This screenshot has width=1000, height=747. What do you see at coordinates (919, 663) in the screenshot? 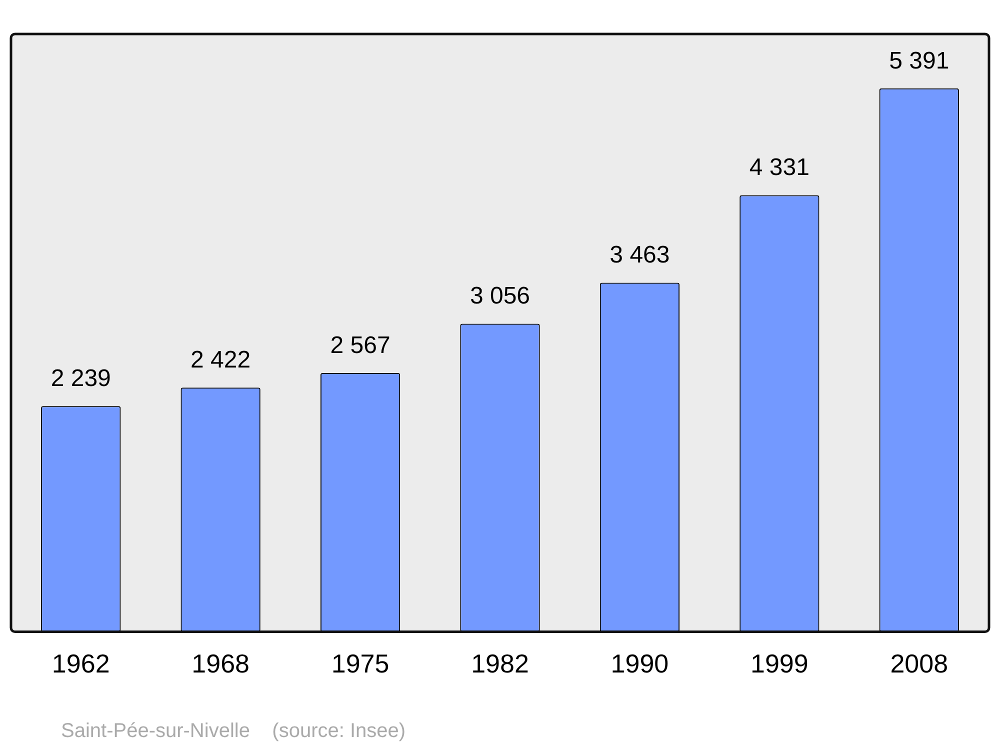
I see `x-tick-label: 2008` at bounding box center [919, 663].